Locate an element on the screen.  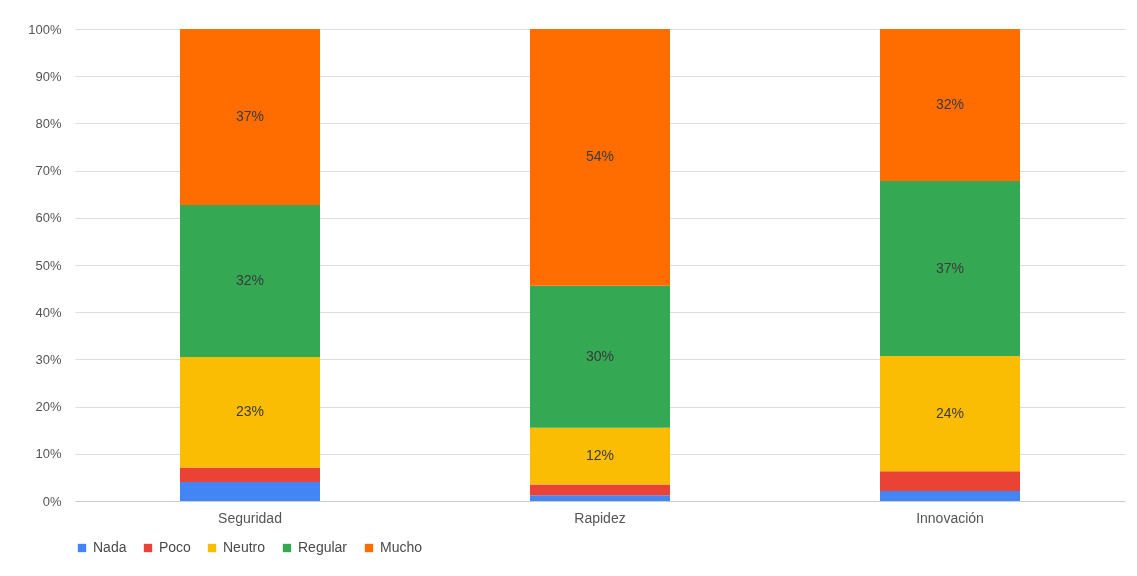
data-label: 23% is located at coordinates (250, 411).